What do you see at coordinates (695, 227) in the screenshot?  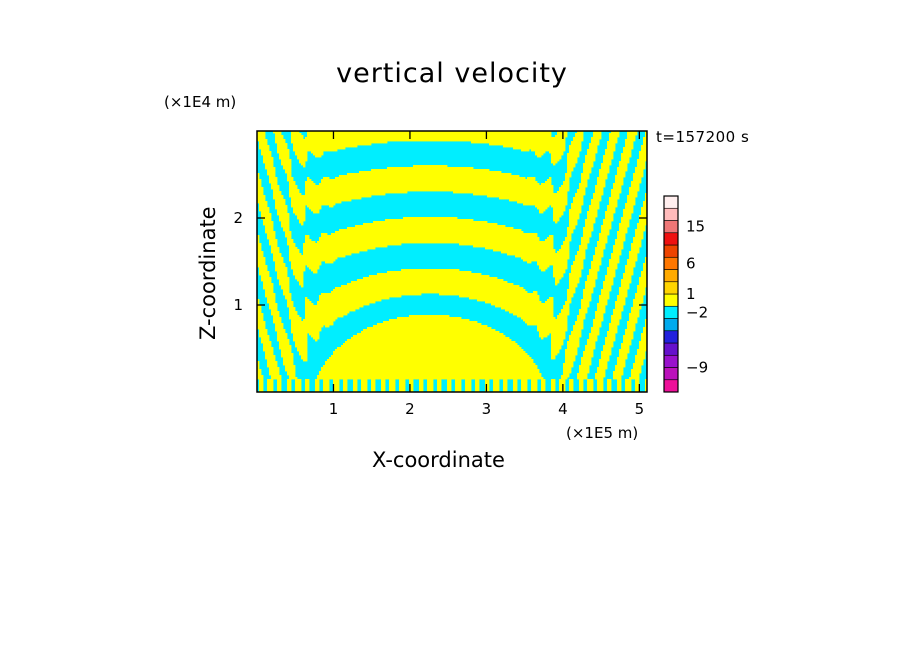 I see `colorbar-label: 15` at bounding box center [695, 227].